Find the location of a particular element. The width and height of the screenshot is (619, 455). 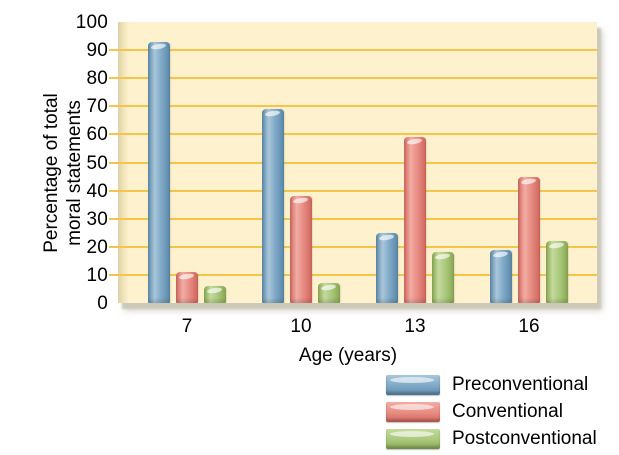

y-tick-label-10: 10 is located at coordinates (97, 275).